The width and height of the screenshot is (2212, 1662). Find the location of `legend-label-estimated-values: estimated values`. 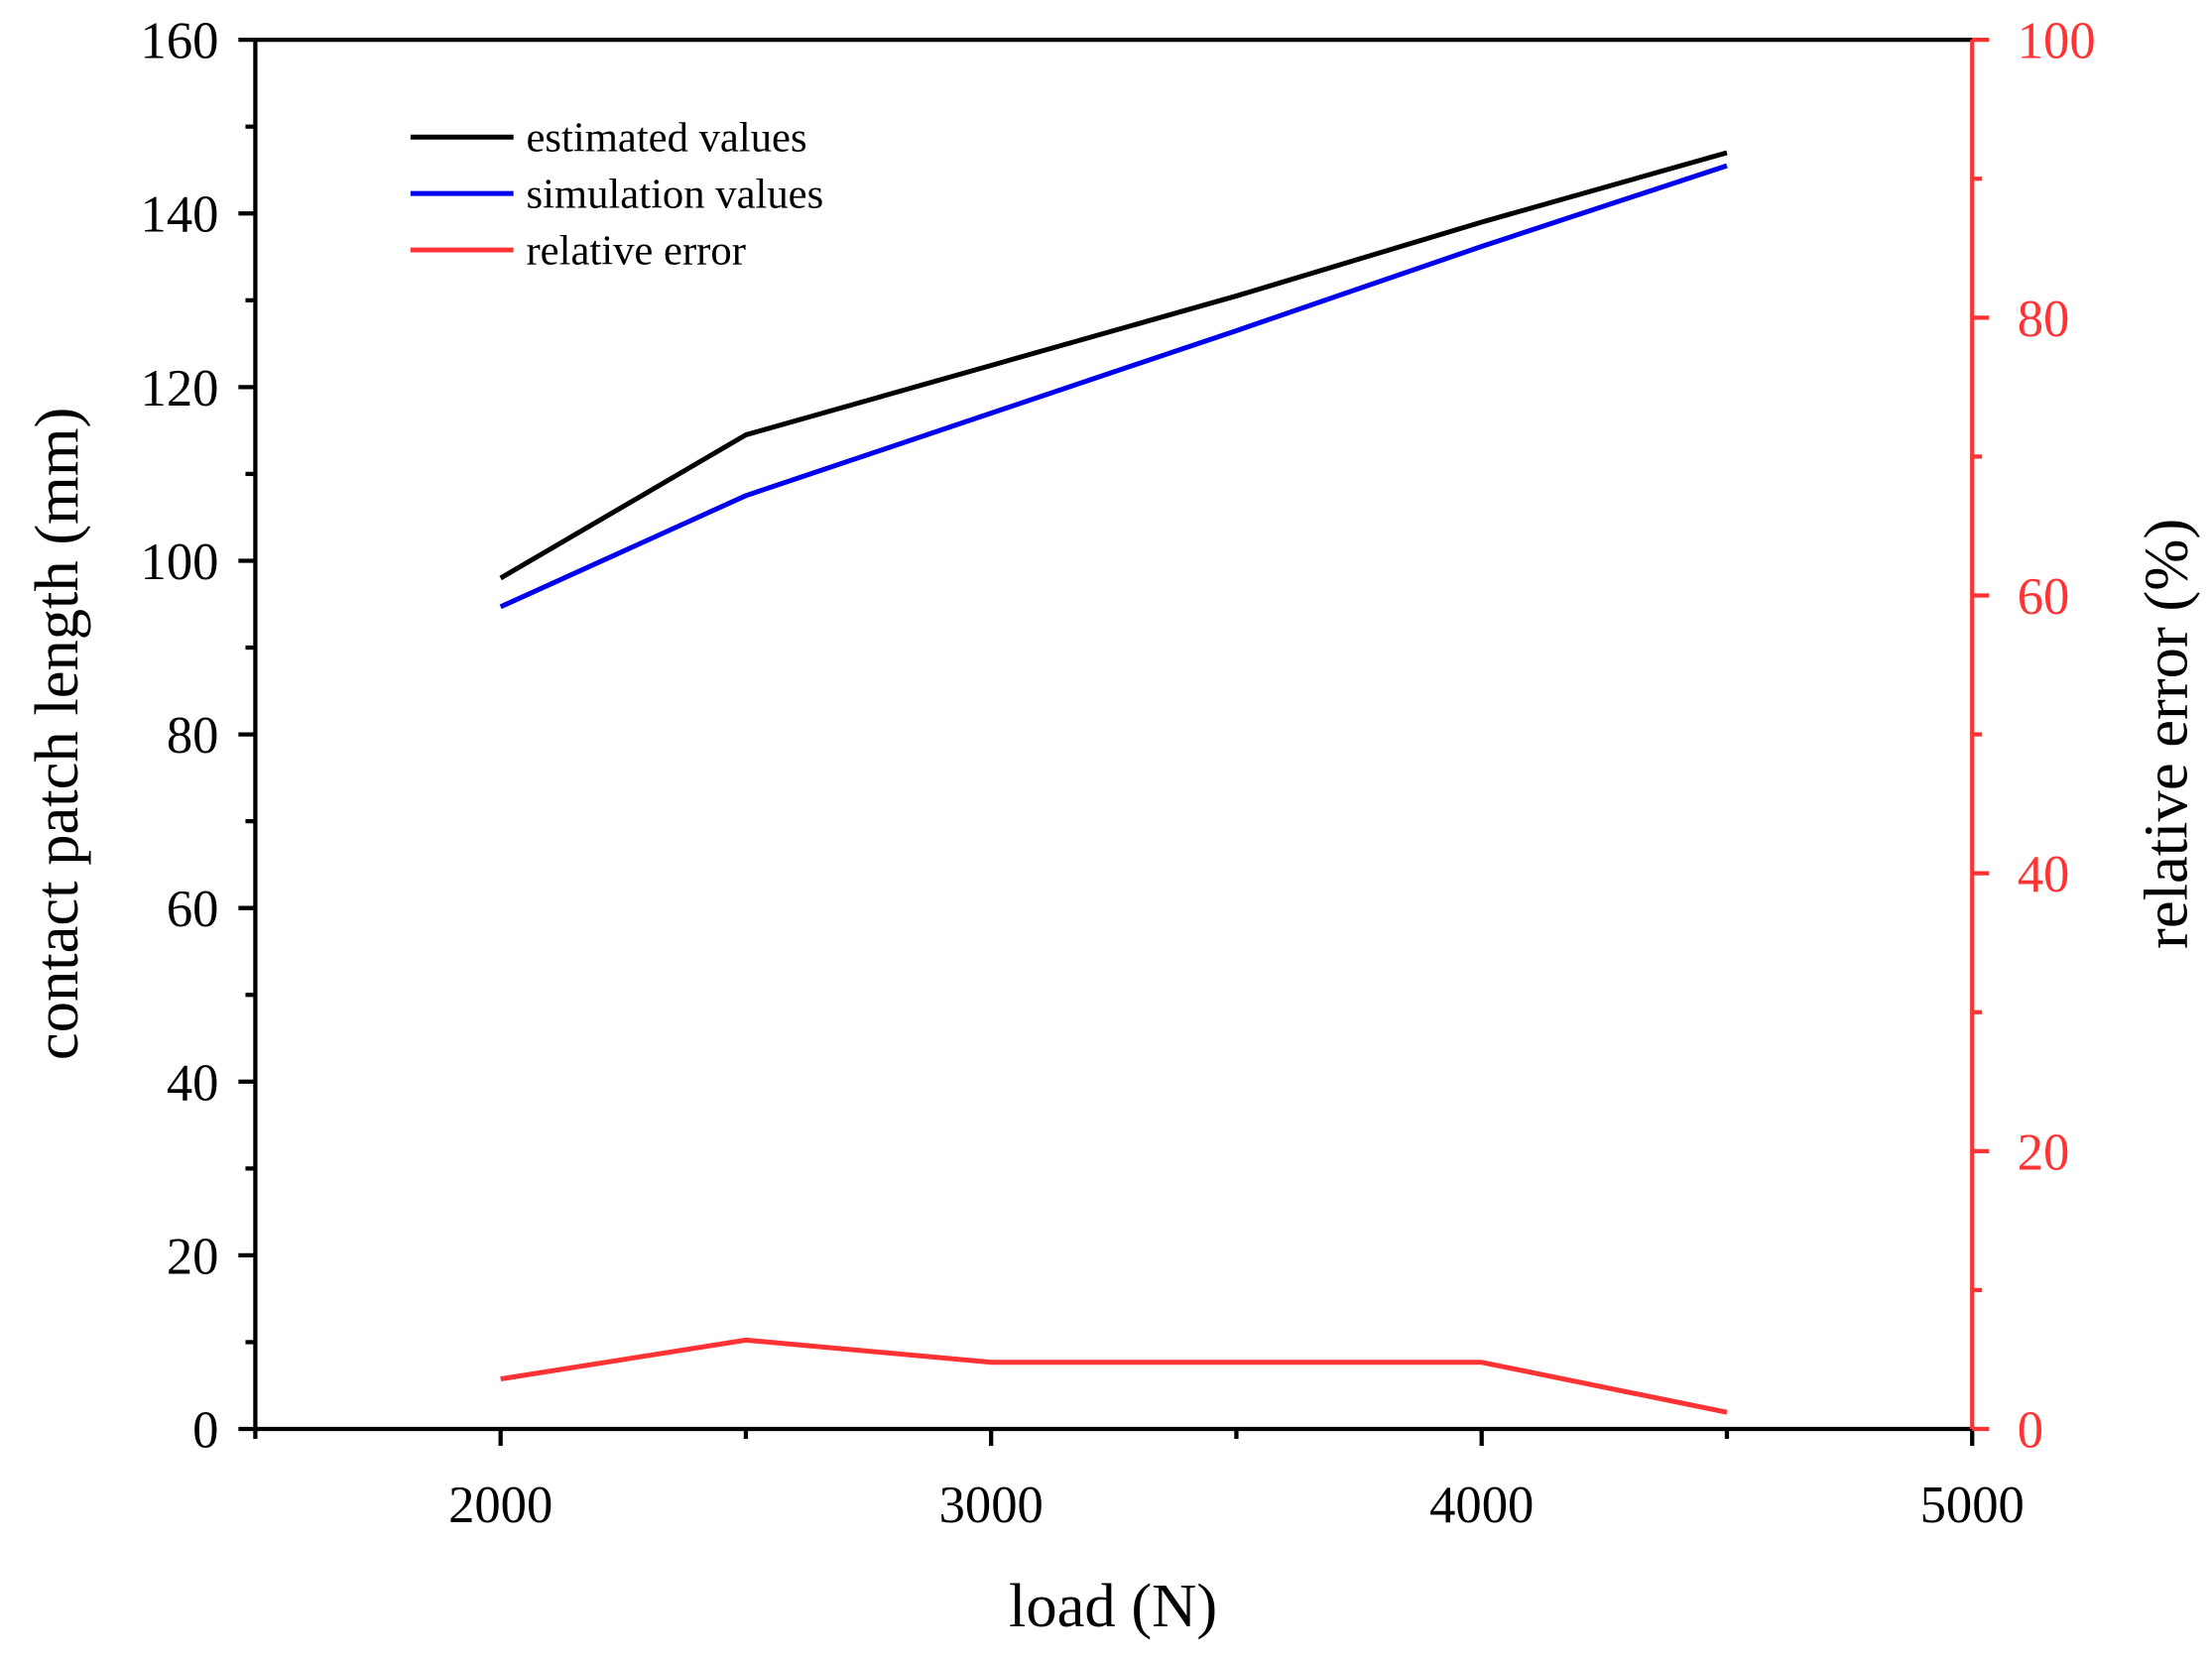

legend-label-estimated-values: estimated values is located at coordinates (666, 138).